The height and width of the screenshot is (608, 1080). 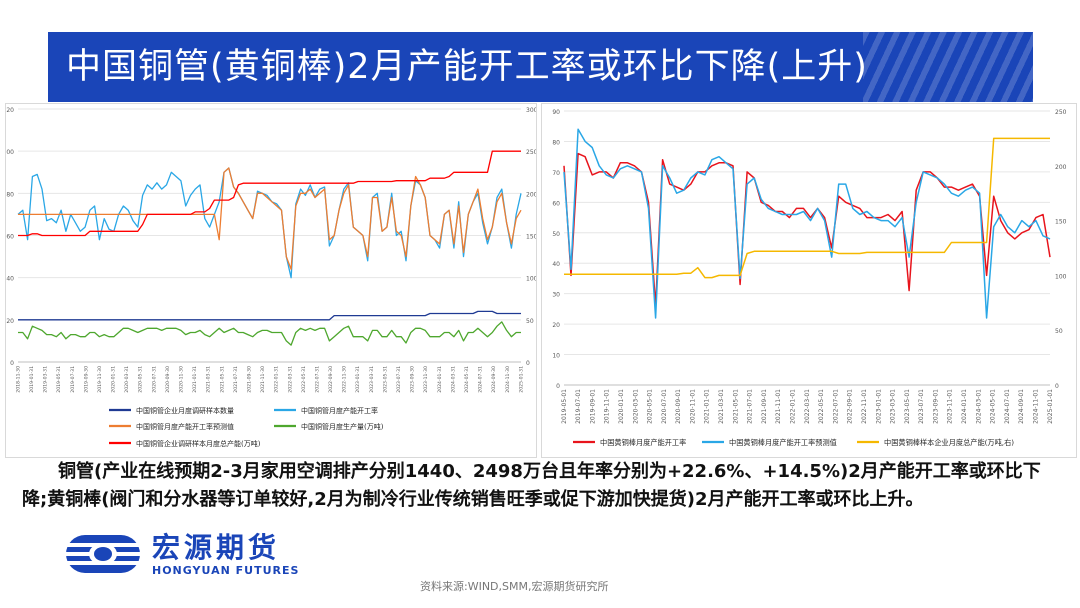 I want to click on y-left-tick-label: 90, so click(x=556, y=112).